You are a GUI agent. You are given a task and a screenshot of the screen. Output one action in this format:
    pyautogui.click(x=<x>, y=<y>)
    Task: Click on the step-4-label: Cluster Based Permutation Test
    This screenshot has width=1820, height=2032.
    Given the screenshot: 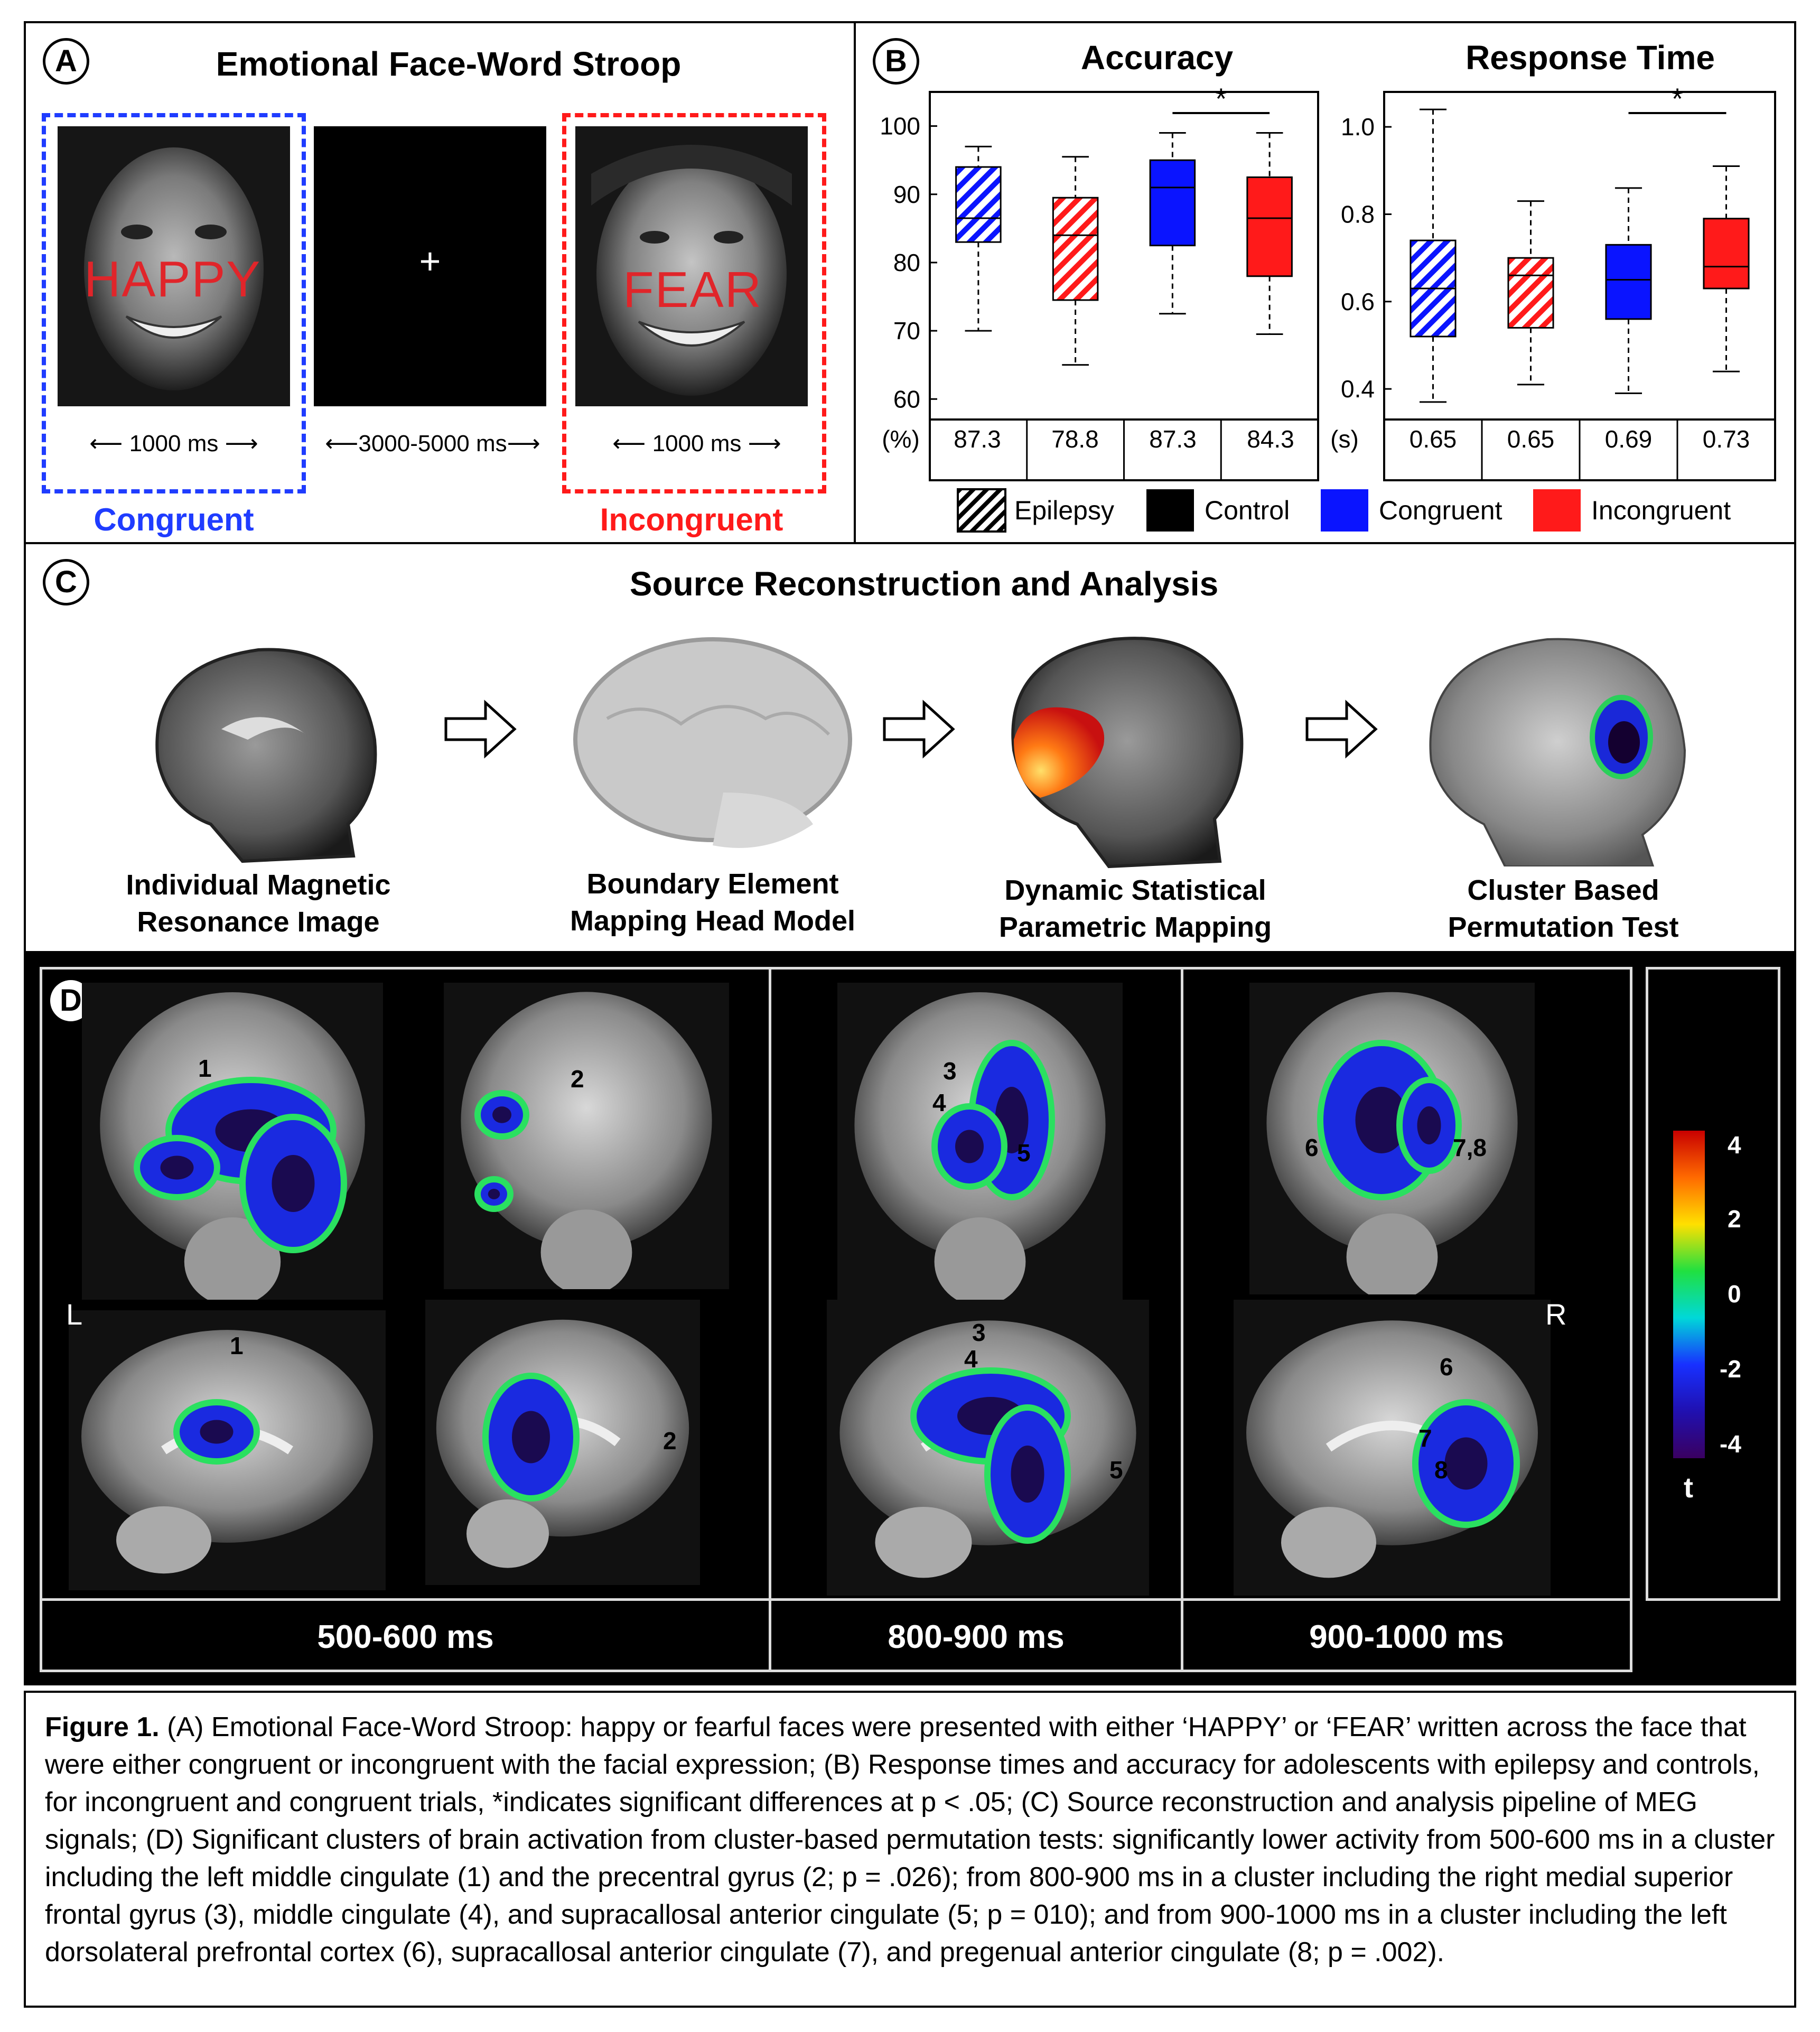 What is the action you would take?
    pyautogui.click(x=1563, y=909)
    